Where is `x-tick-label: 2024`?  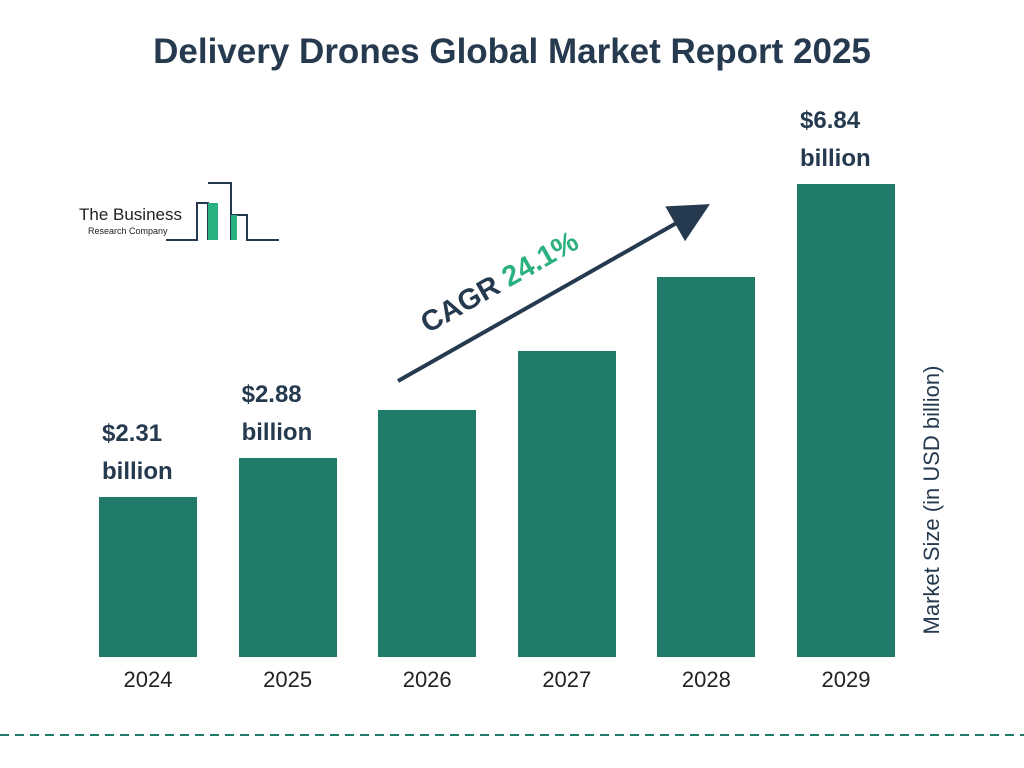 x-tick-label: 2024 is located at coordinates (148, 679).